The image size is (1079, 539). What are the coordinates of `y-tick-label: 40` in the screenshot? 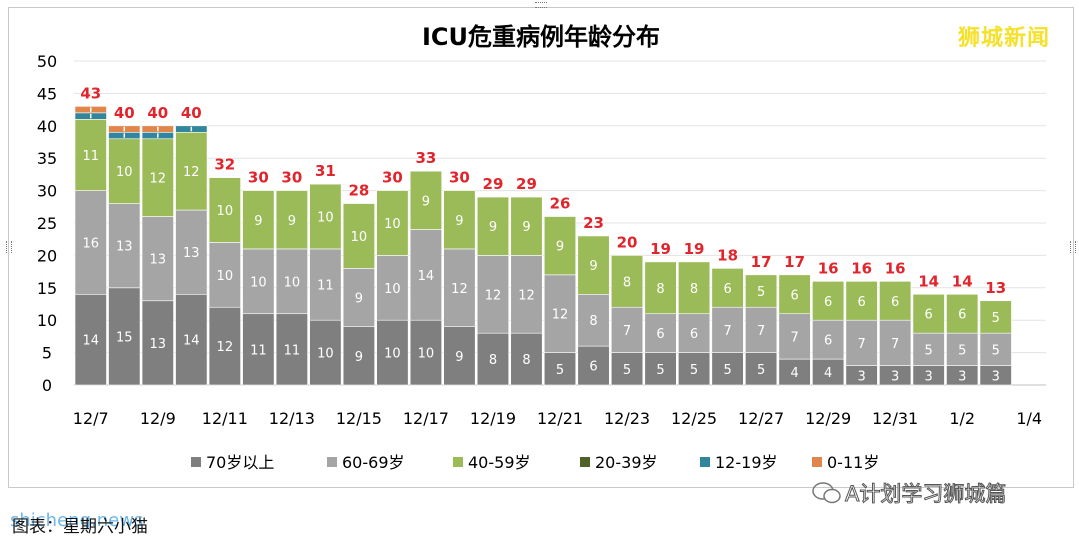 It's located at (47, 126).